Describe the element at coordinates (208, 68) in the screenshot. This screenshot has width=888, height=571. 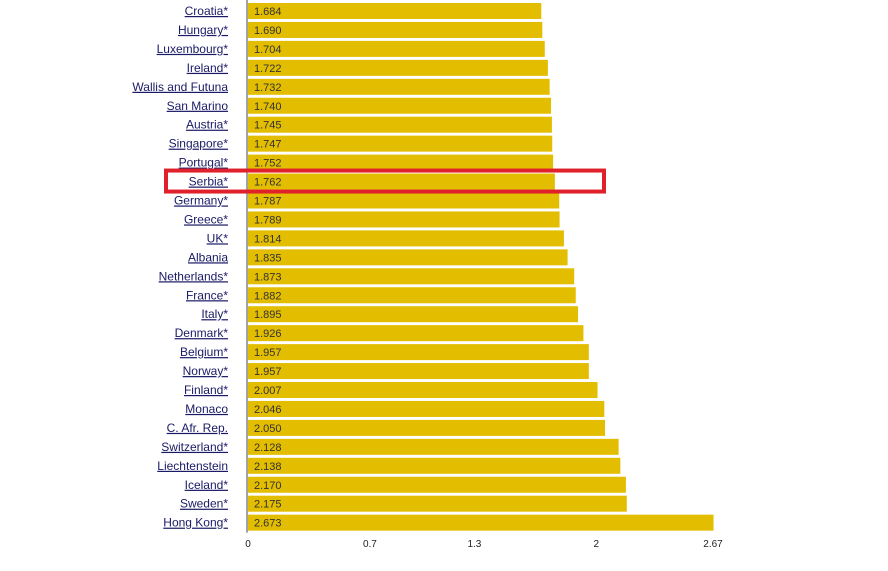
I see `country-link: Ireland*` at that location.